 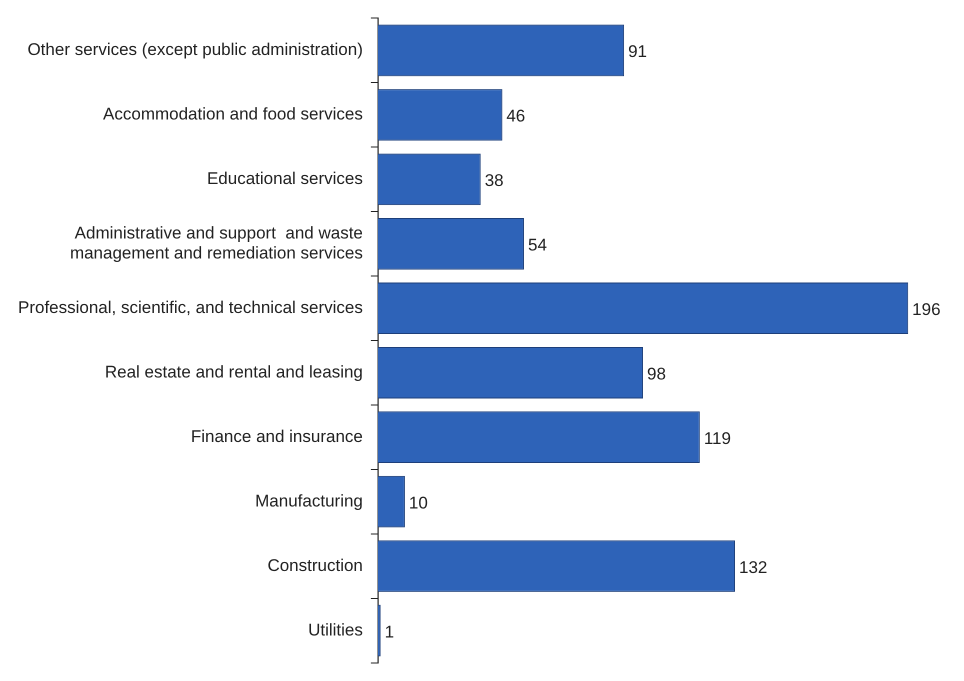 What do you see at coordinates (233, 114) in the screenshot?
I see `y-tick-label: Accommodation and food services` at bounding box center [233, 114].